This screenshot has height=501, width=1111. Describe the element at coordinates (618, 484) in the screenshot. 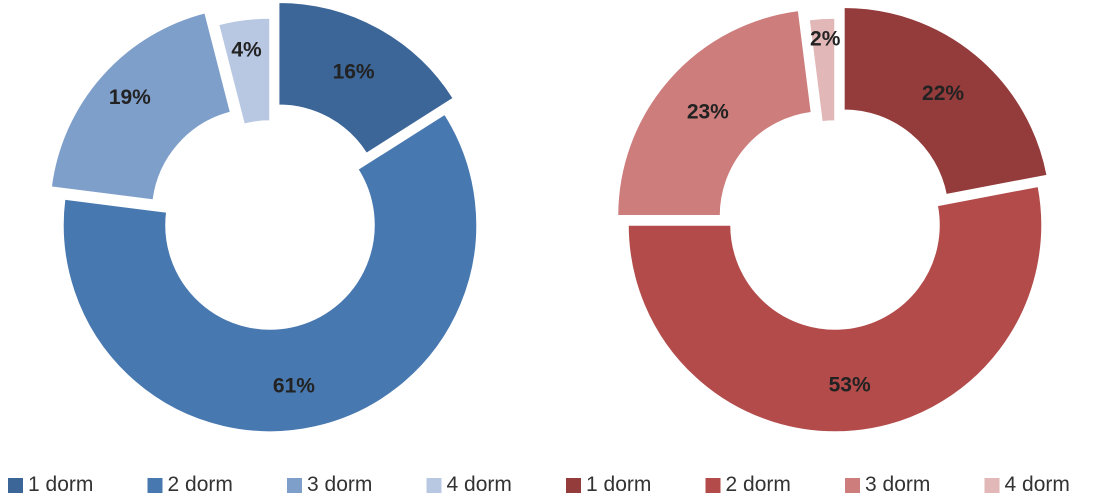

I see `legend-label-right-1-dorm: 1 dorm` at that location.